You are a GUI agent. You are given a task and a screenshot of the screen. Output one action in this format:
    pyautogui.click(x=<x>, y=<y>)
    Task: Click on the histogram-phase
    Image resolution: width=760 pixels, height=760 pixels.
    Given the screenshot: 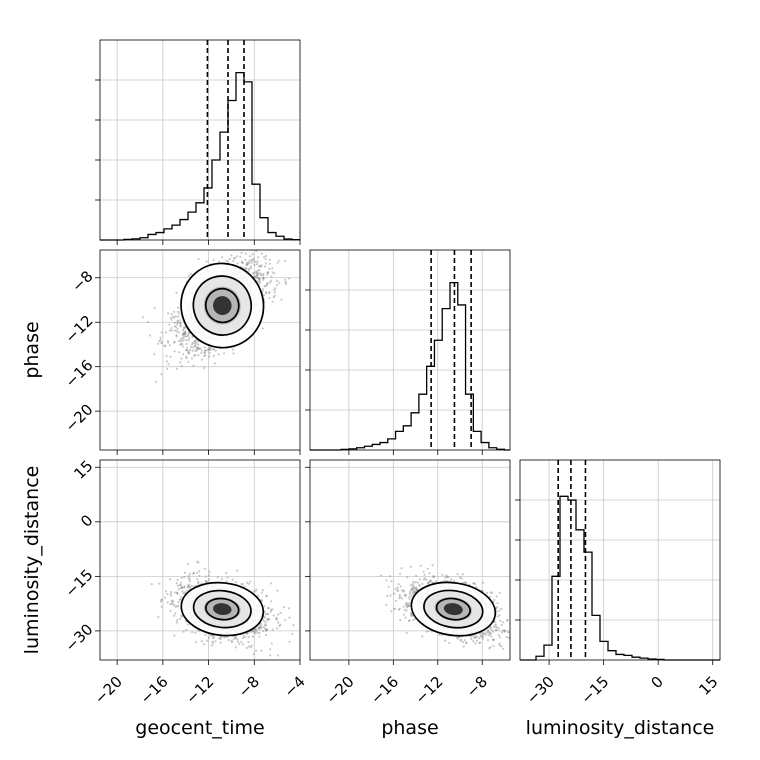 What is the action you would take?
    pyautogui.click(x=410, y=366)
    